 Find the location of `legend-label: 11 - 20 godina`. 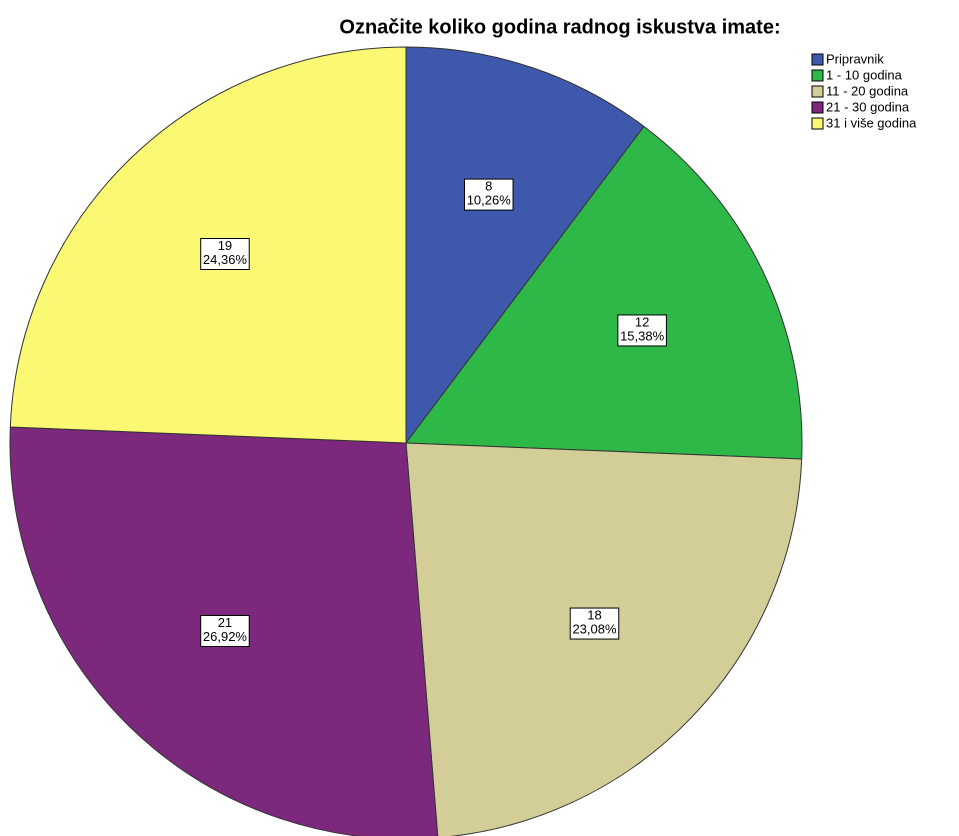

legend-label: 11 - 20 godina is located at coordinates (867, 90).